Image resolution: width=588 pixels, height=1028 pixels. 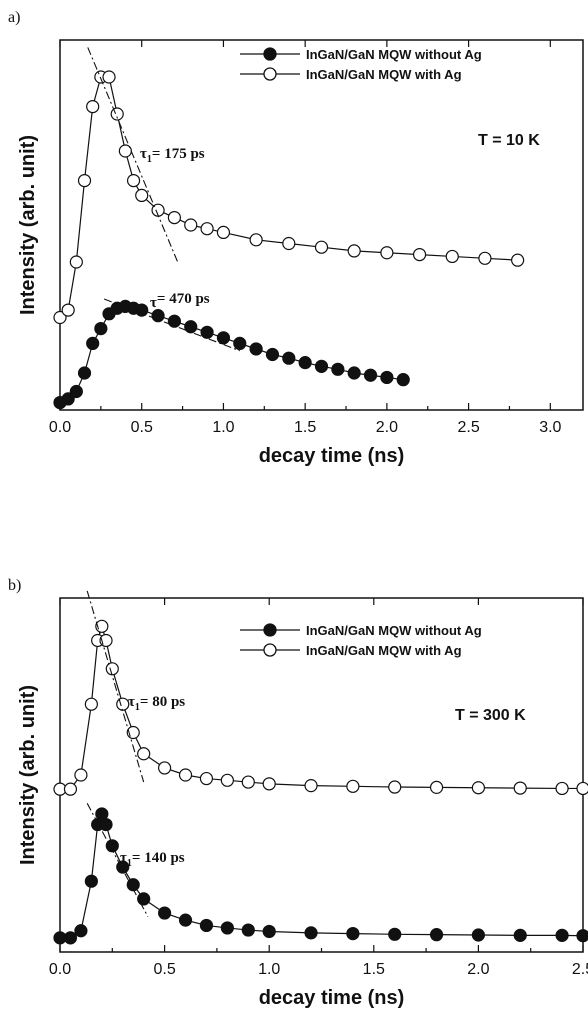 I want to click on tau-annotation-b-1: τ1= 80 ps, so click(x=156, y=703).